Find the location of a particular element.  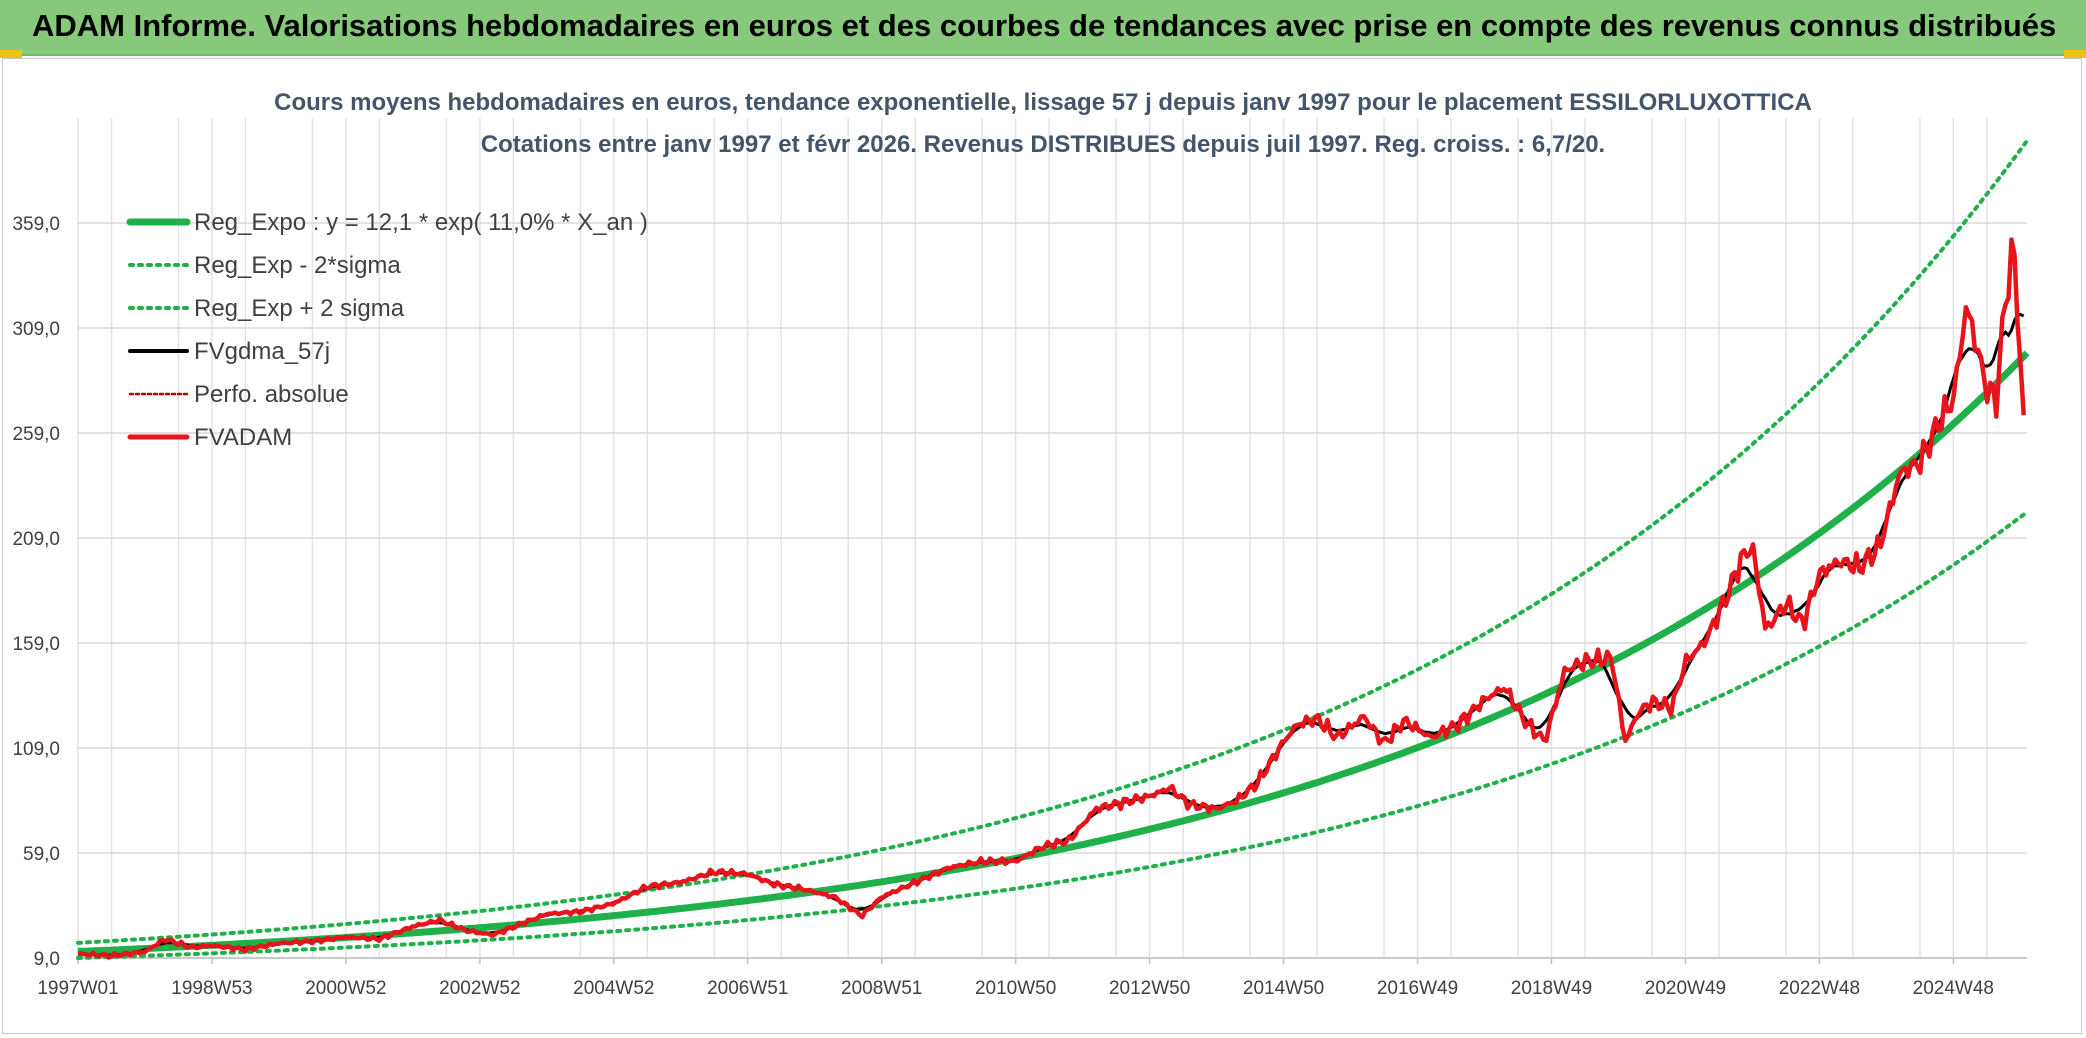

y-tick-label: 109,0 is located at coordinates (36, 749).